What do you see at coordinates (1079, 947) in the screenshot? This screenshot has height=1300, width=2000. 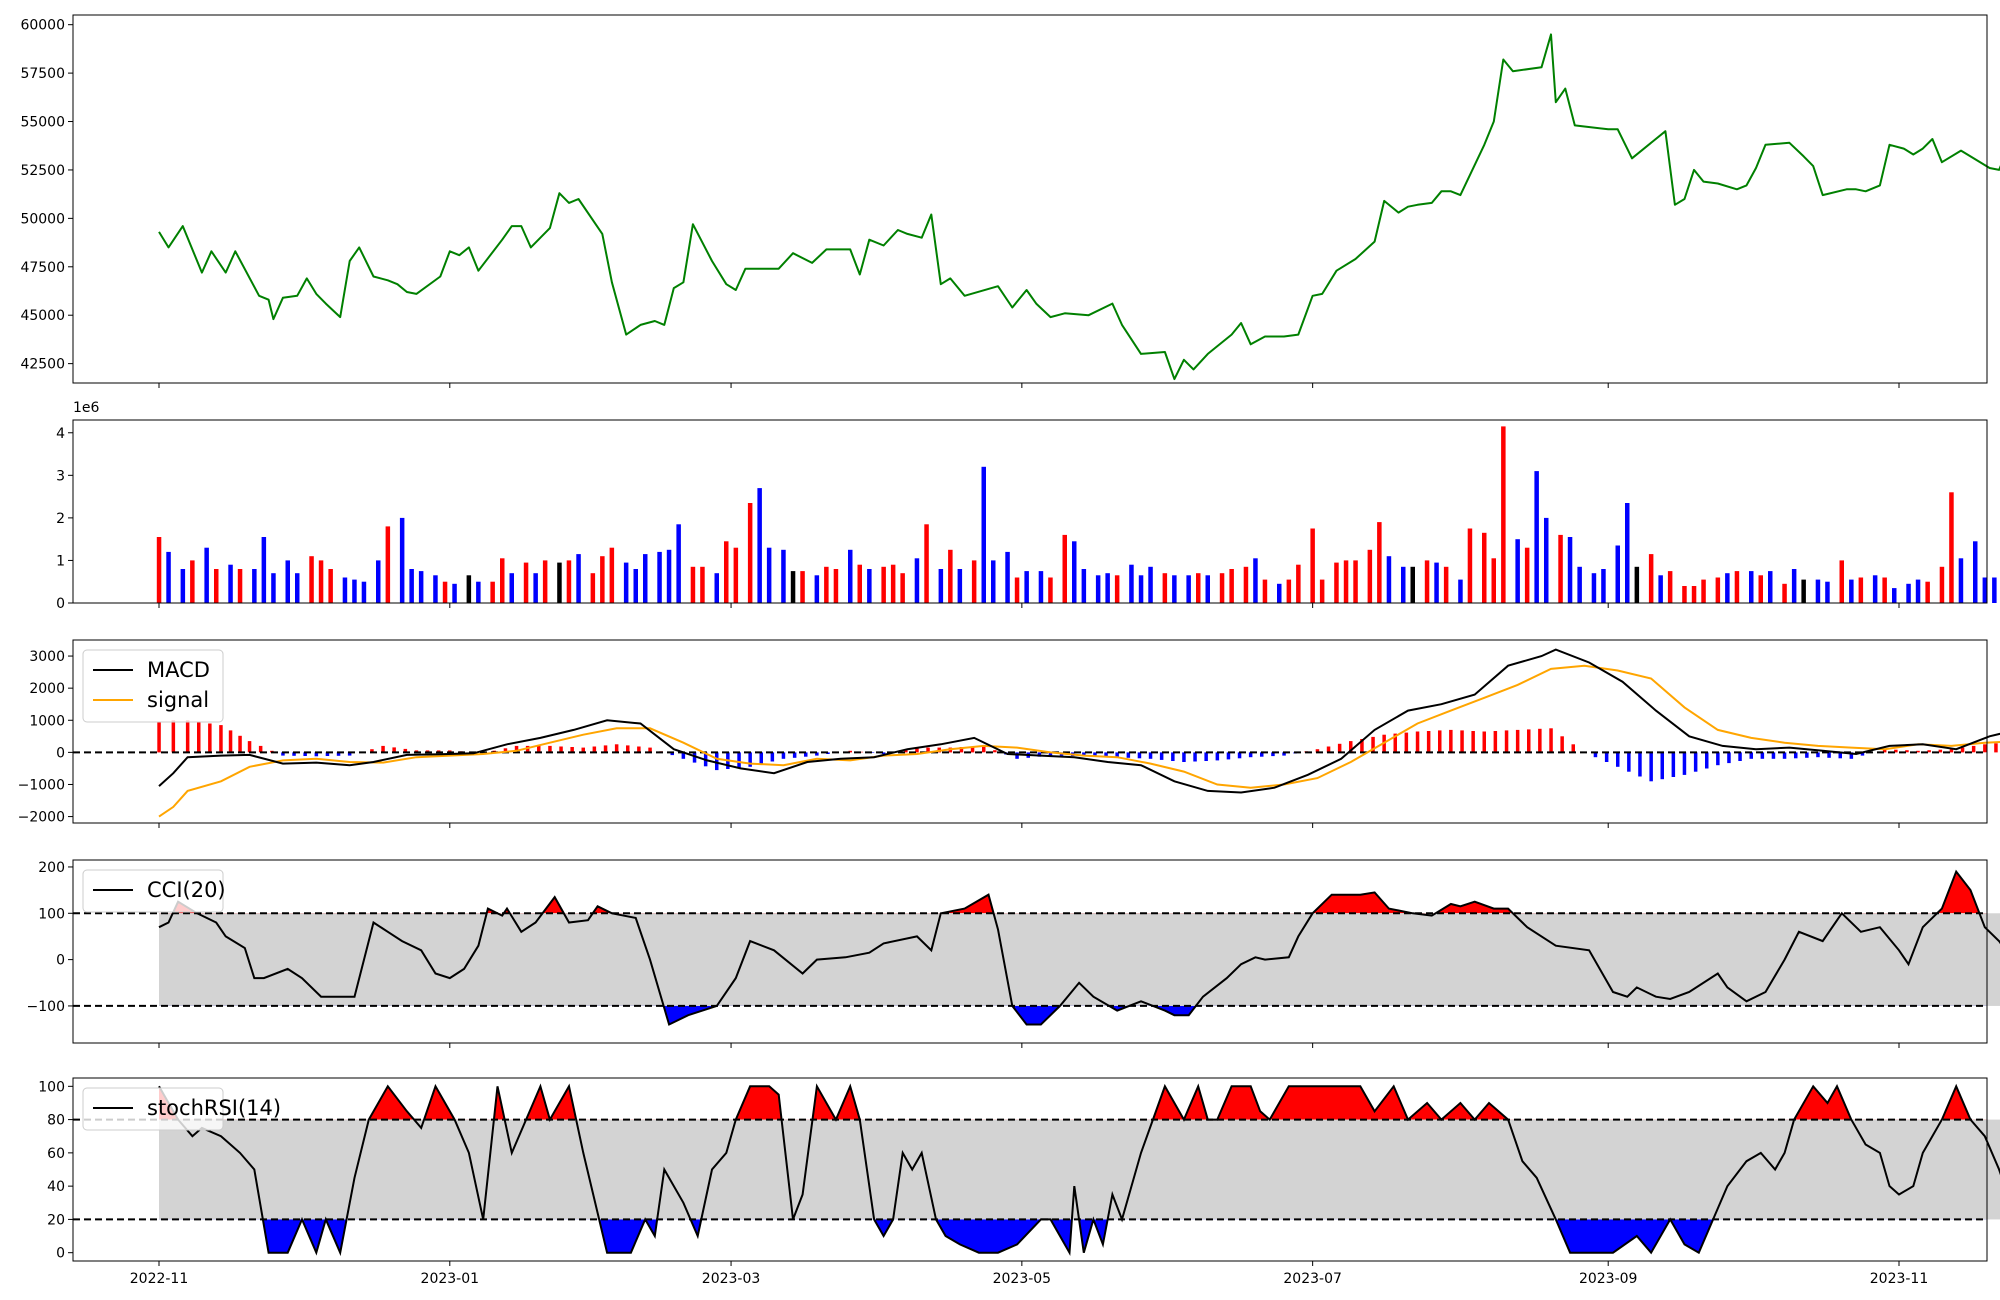 I see `cci-line` at bounding box center [1079, 947].